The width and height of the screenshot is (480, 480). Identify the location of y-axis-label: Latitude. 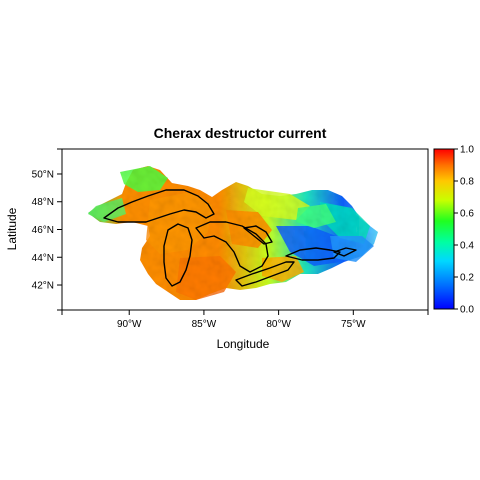
(12, 228).